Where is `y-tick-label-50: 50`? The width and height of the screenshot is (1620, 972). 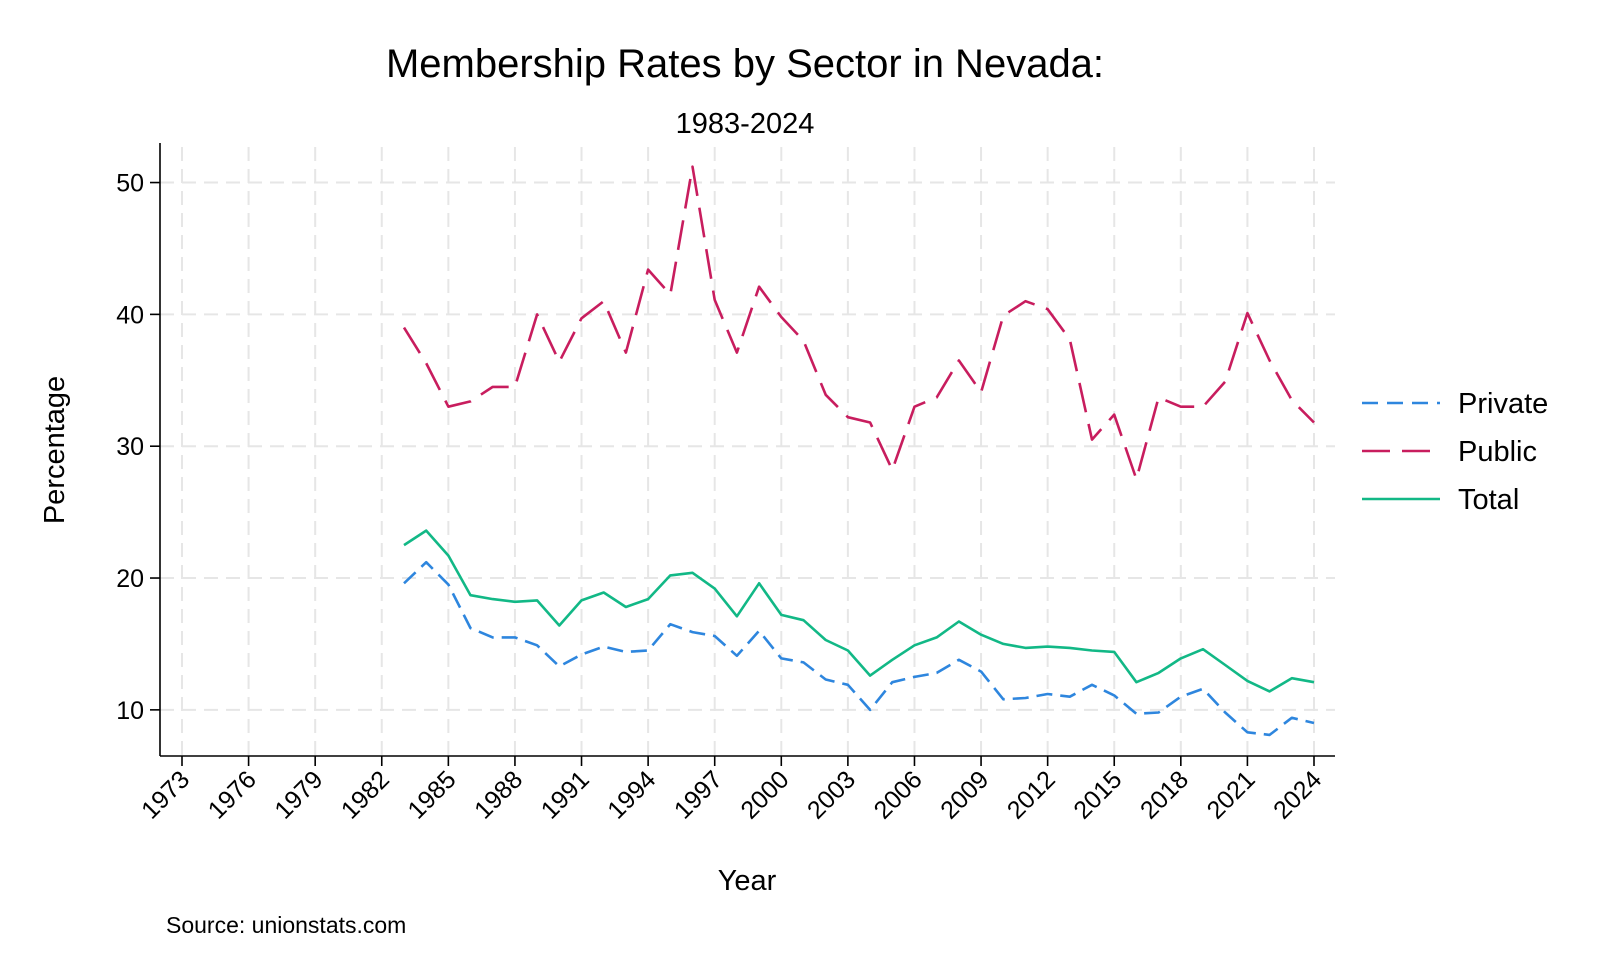 y-tick-label-50: 50 is located at coordinates (130, 184).